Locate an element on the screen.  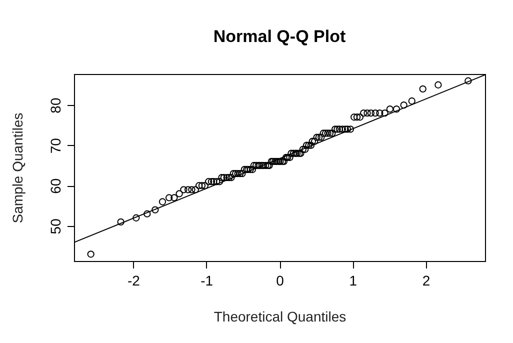
x-tick-label: -1 is located at coordinates (207, 280).